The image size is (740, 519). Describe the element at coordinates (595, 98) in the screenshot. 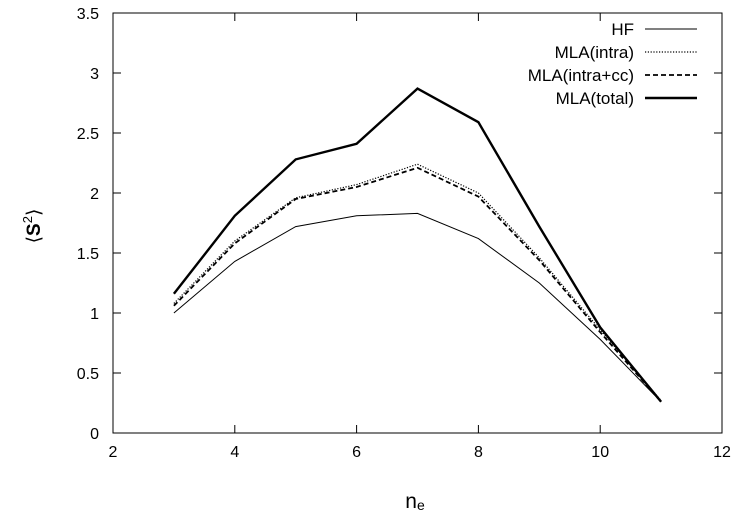

I see `legend-label: MLA(total)` at that location.